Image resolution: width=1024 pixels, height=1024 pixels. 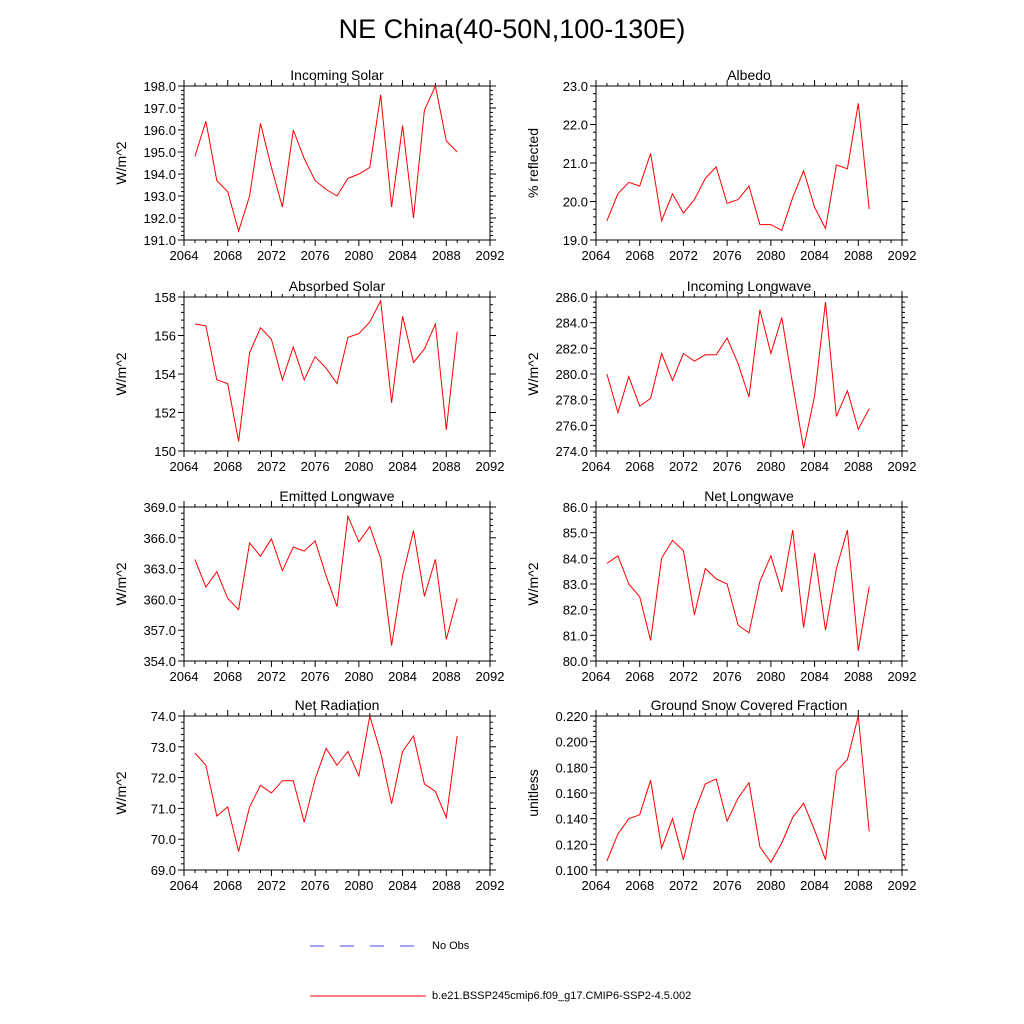 What do you see at coordinates (165, 374) in the screenshot?
I see `absorbed-solar-ytick-label: 154` at bounding box center [165, 374].